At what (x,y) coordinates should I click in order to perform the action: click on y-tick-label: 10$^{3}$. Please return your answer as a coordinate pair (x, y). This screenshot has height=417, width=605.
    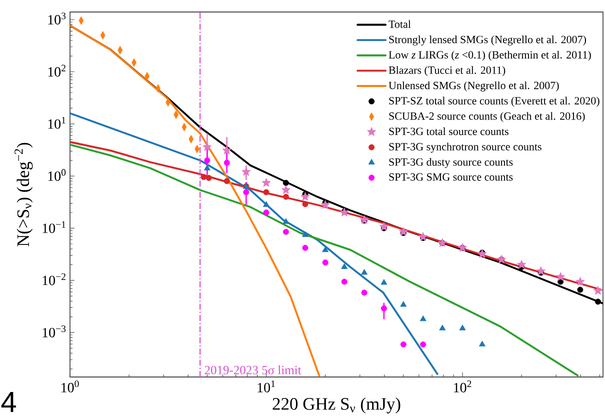
    Looking at the image, I should click on (57, 18).